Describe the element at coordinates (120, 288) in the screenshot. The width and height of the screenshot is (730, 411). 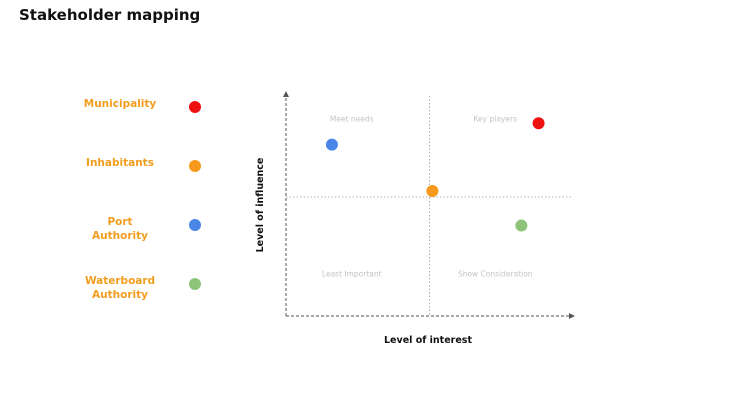
I see `legend-label-waterboard-authority: Waterboard Authority` at that location.